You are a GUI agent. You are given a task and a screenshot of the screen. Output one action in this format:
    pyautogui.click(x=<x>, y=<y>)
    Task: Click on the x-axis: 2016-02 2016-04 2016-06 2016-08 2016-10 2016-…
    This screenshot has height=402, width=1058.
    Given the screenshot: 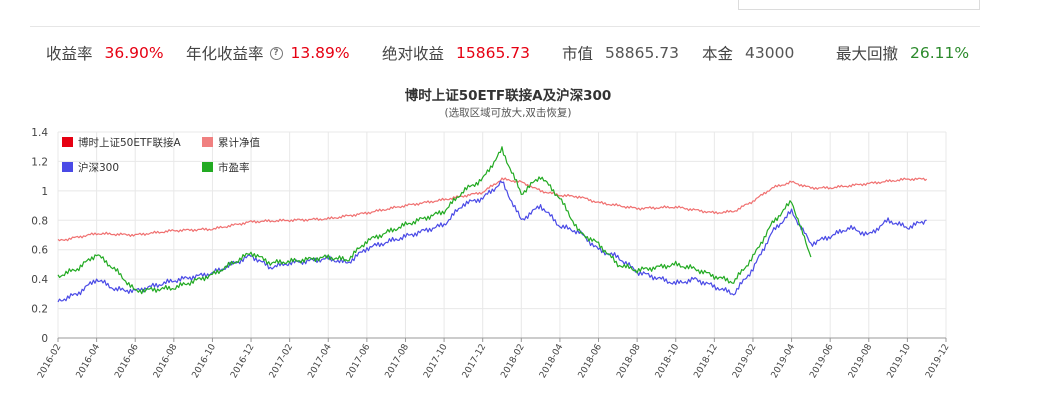 What is the action you would take?
    pyautogui.click(x=494, y=359)
    